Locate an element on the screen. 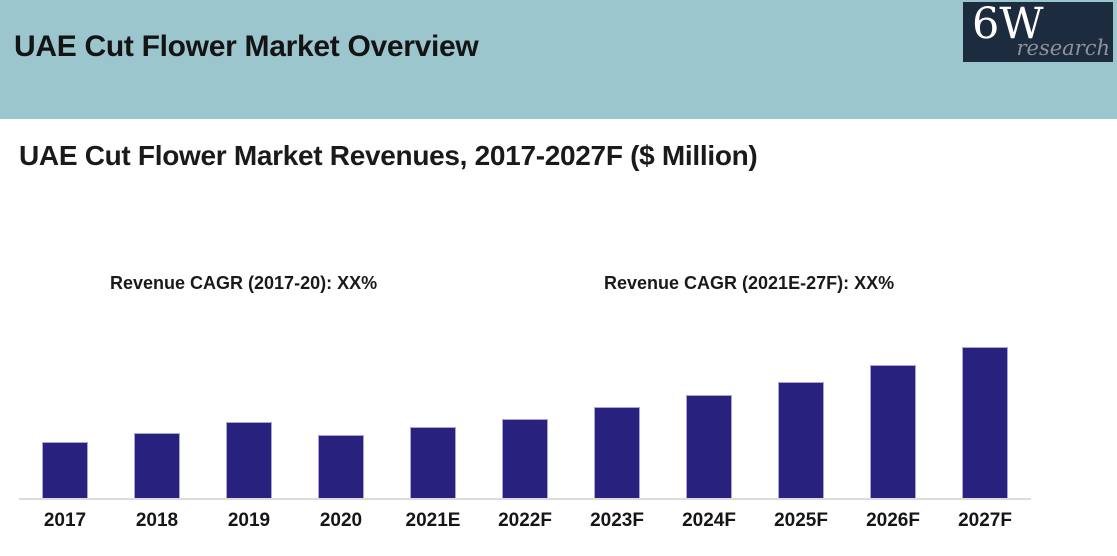  bar-slot-2027F is located at coordinates (985, 419).